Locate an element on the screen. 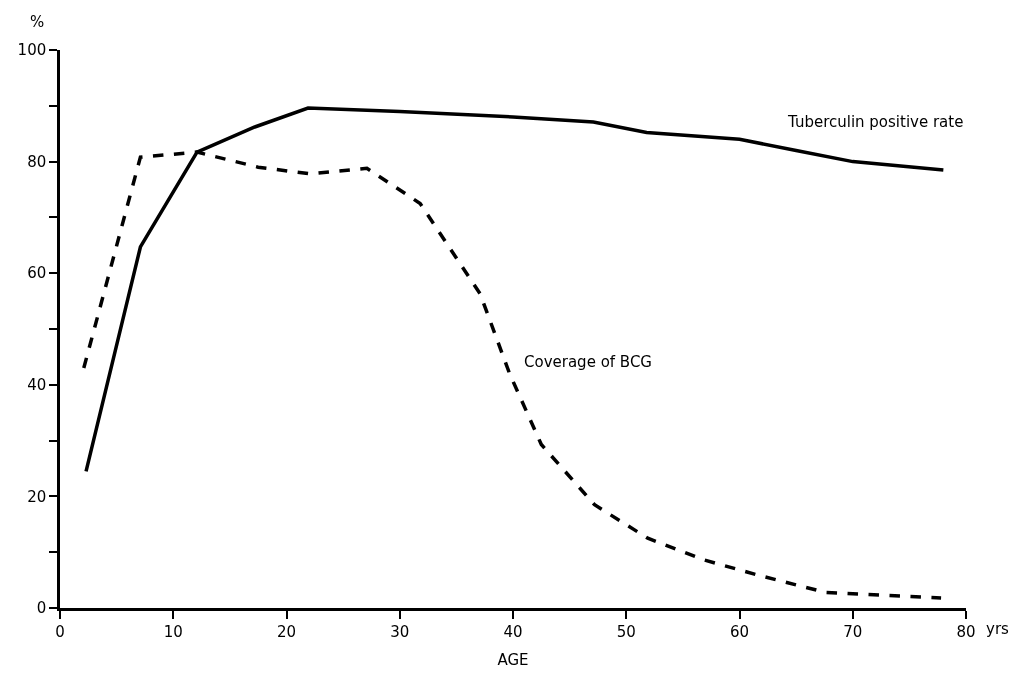 Image resolution: width=1036 pixels, height=678 pixels. y-axis-title: % is located at coordinates (37, 22).